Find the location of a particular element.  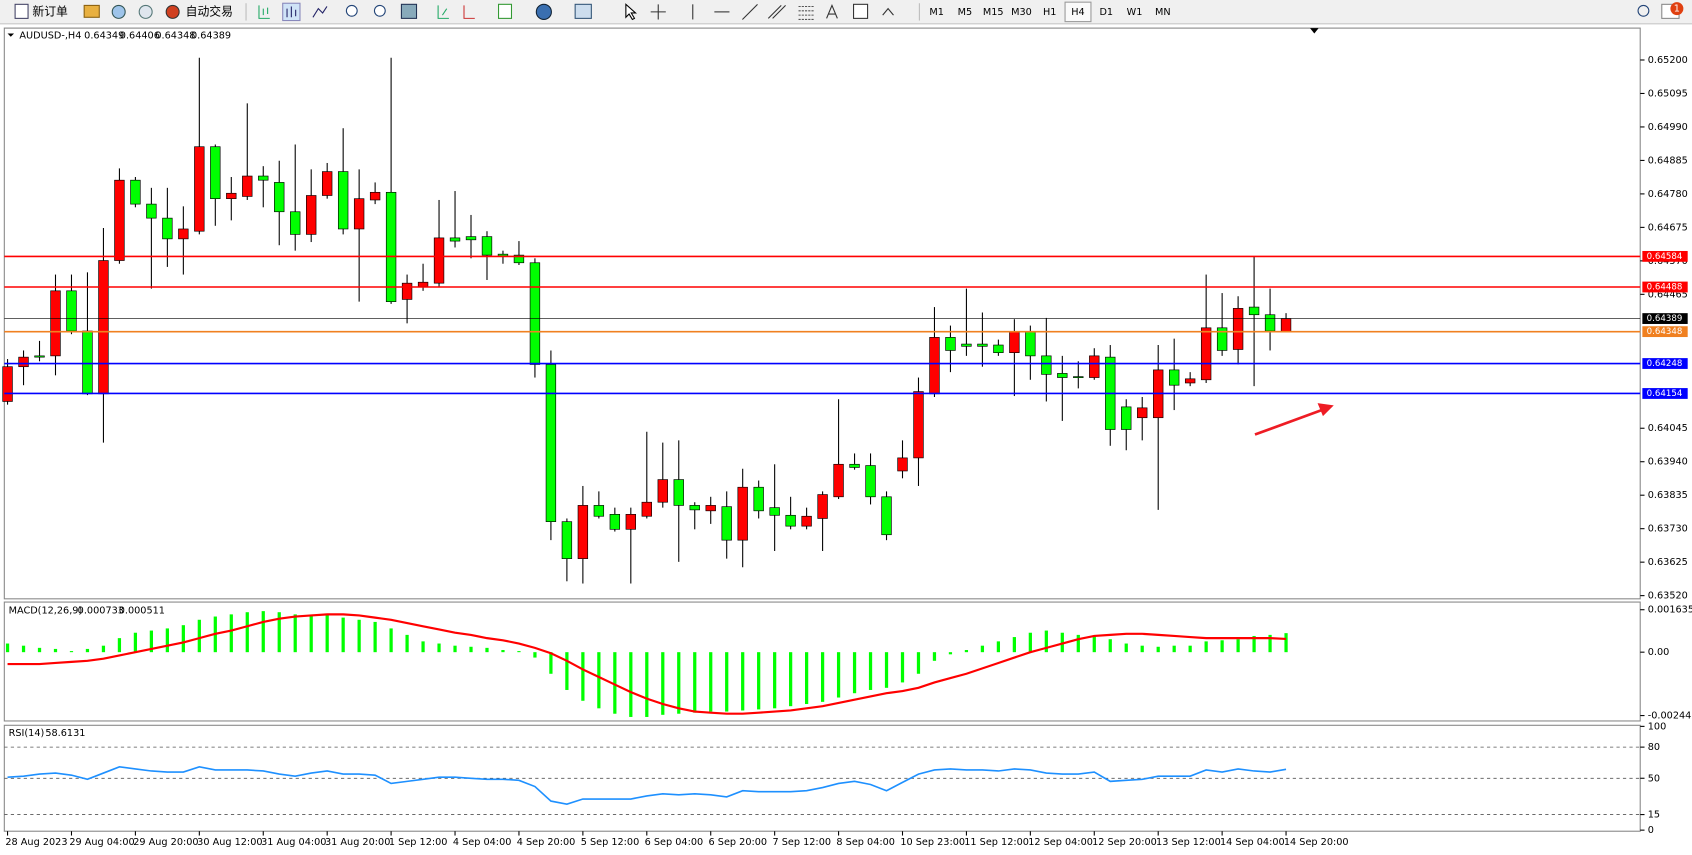

timeframe-button: H1 is located at coordinates (1049, 12).